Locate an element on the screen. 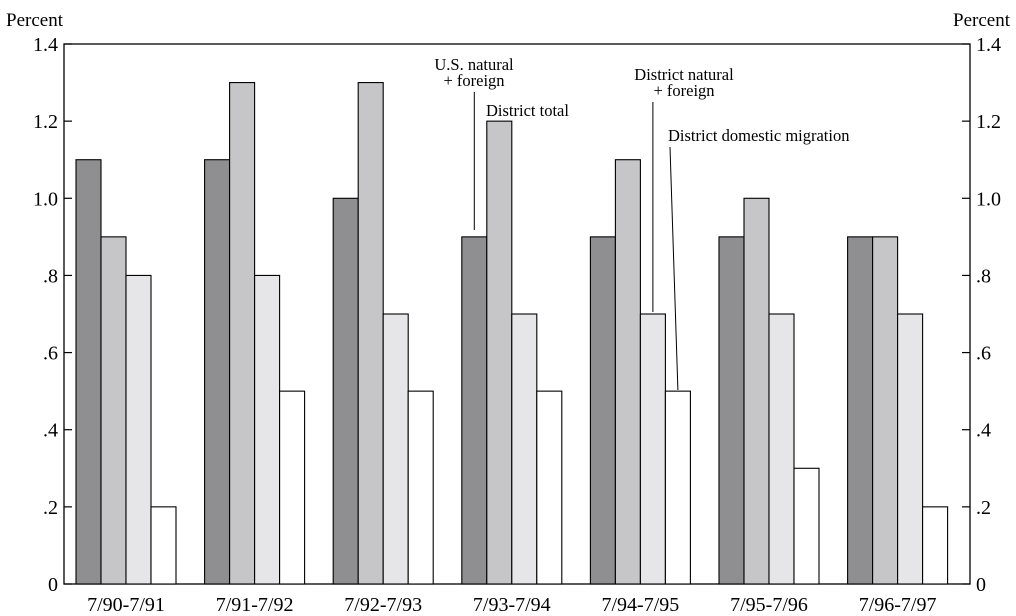  y-tick-label-left: .4 is located at coordinates (50, 431).